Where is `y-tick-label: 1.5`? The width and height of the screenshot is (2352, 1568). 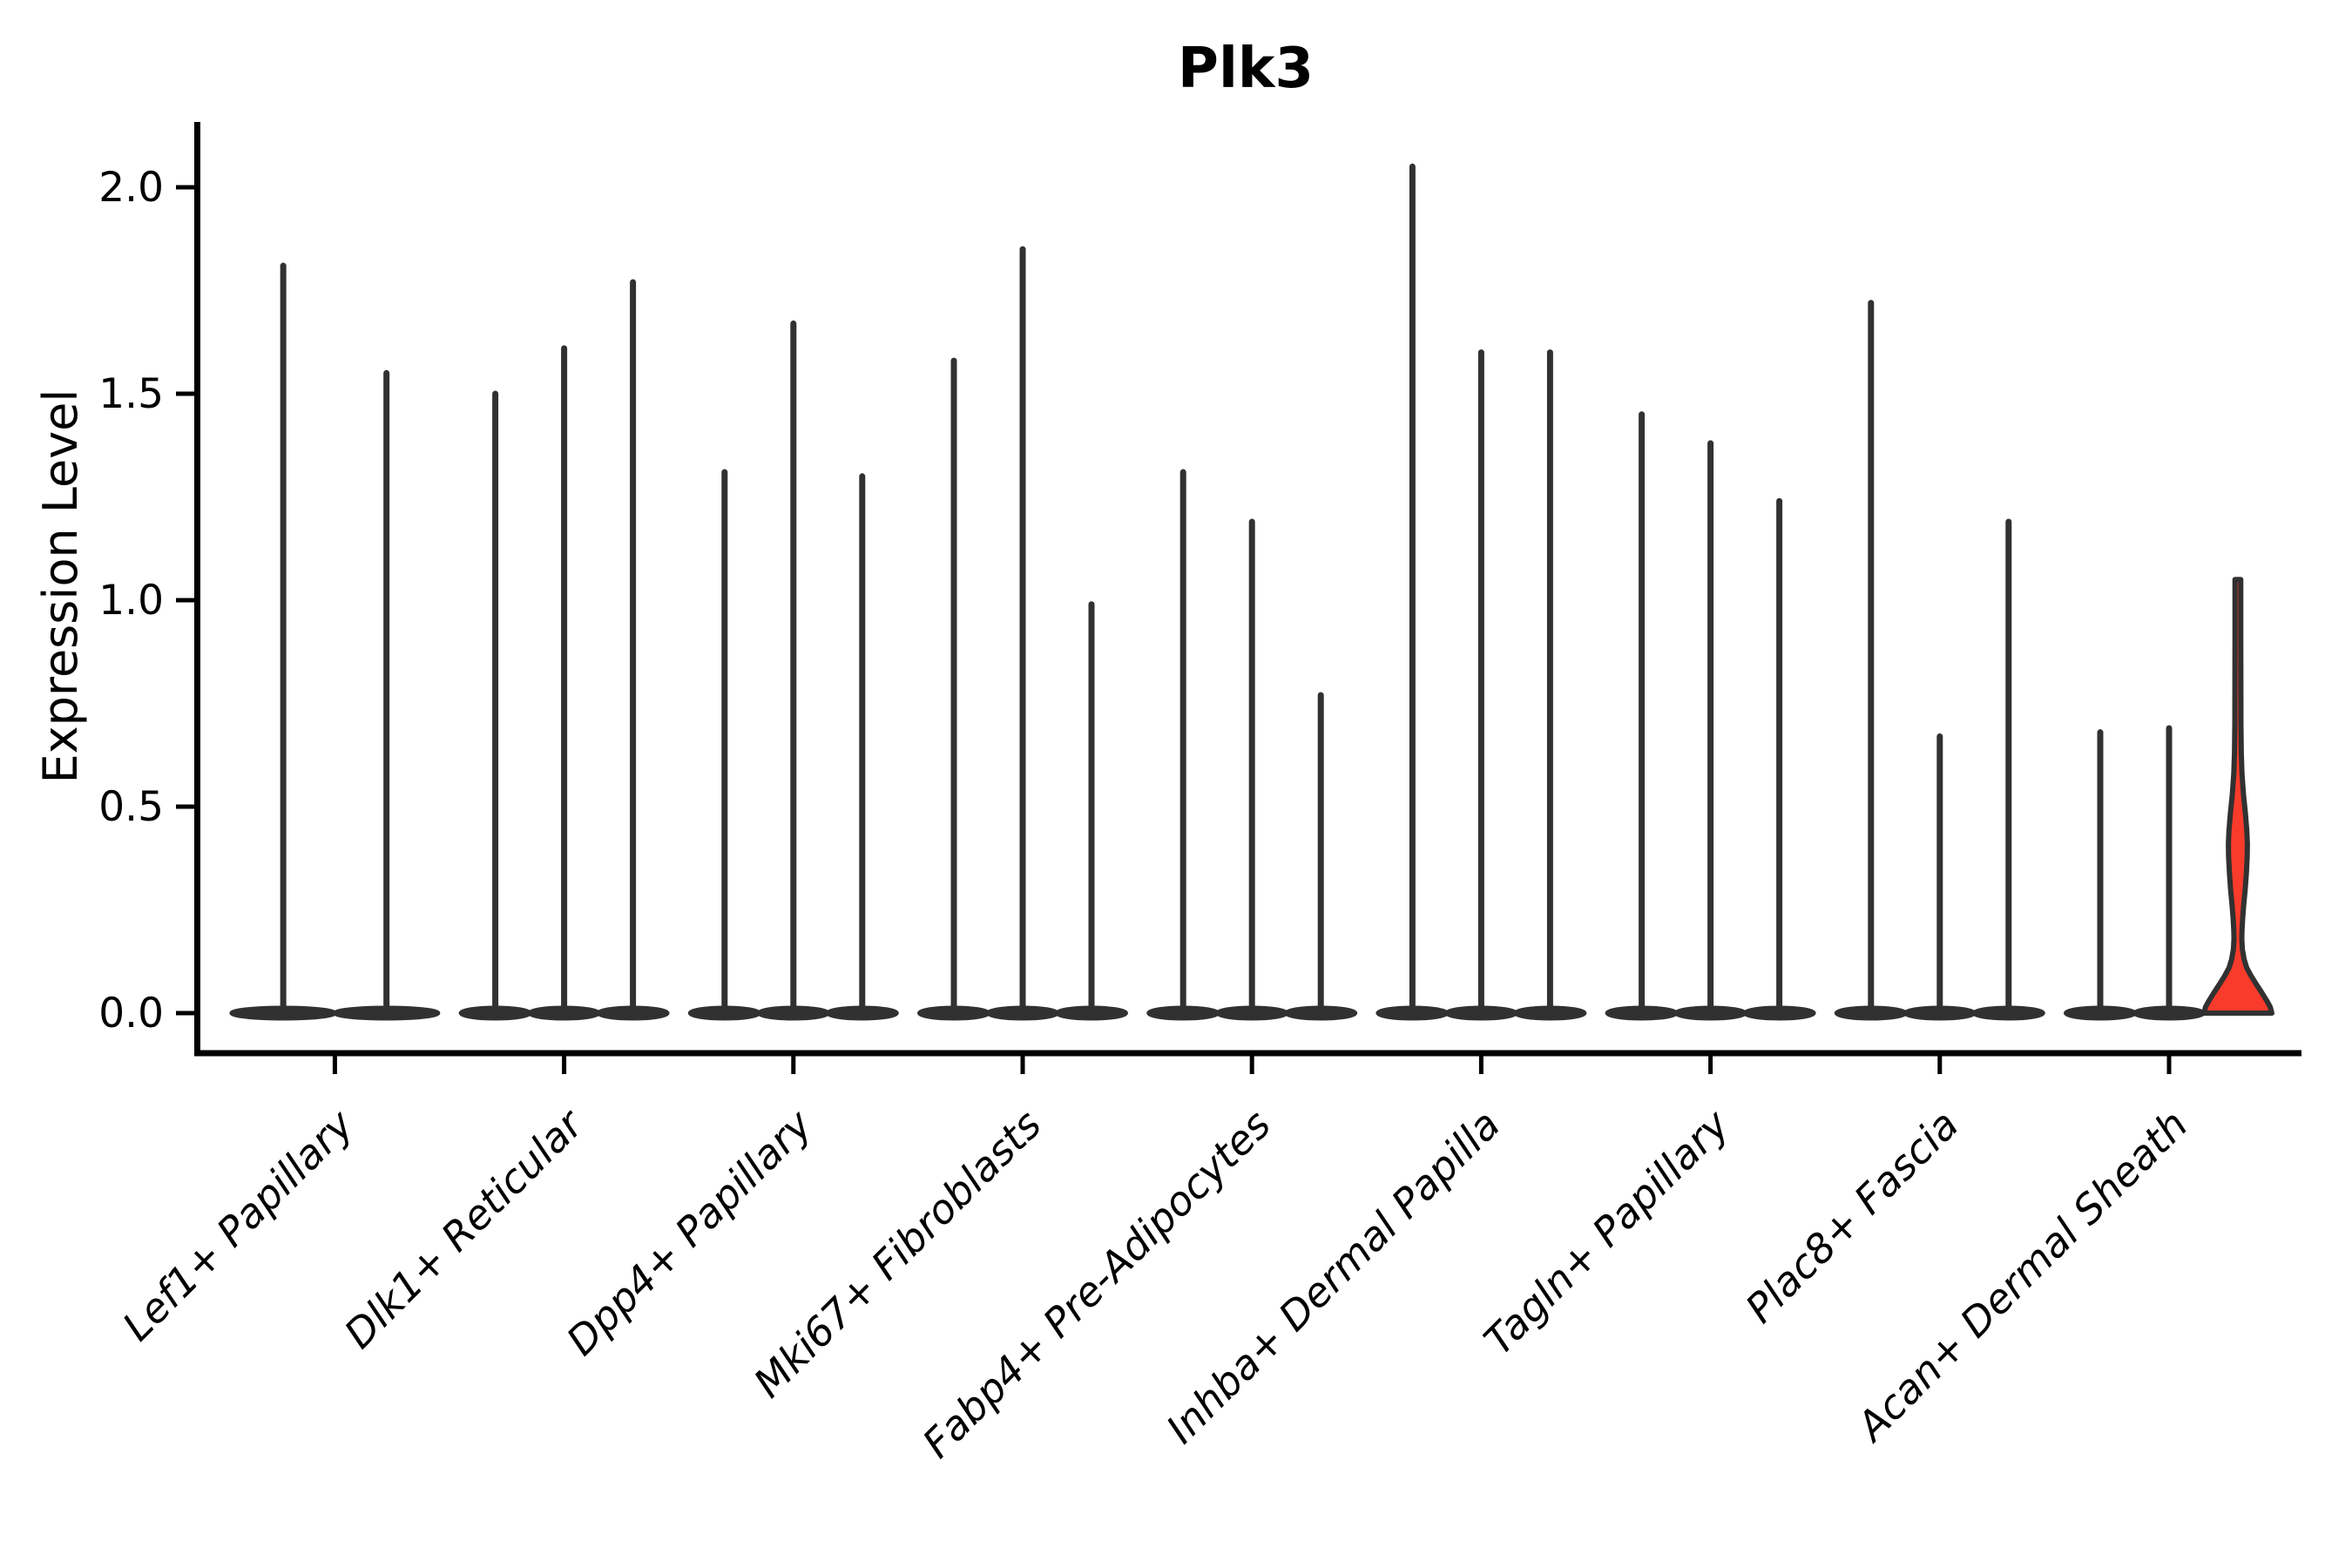
y-tick-label: 1.5 is located at coordinates (131, 394).